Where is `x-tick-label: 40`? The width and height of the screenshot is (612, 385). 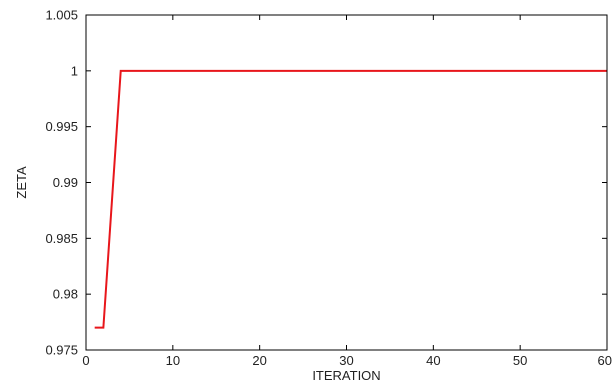 x-tick-label: 40 is located at coordinates (433, 360).